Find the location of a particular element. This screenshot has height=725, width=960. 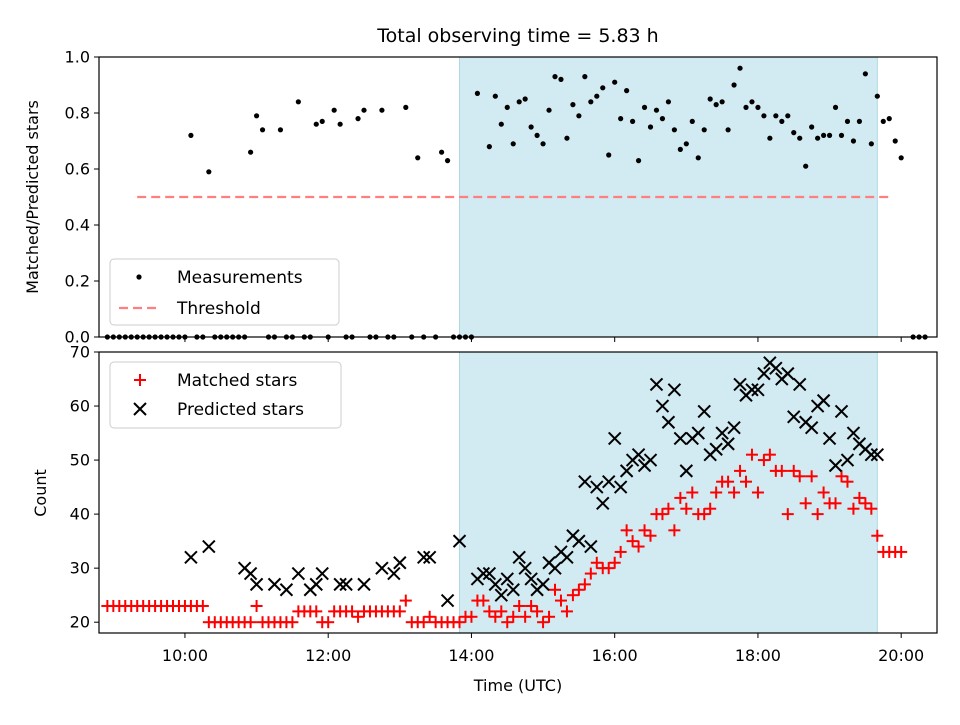

y-tick-label: 70 is located at coordinates (80, 352).